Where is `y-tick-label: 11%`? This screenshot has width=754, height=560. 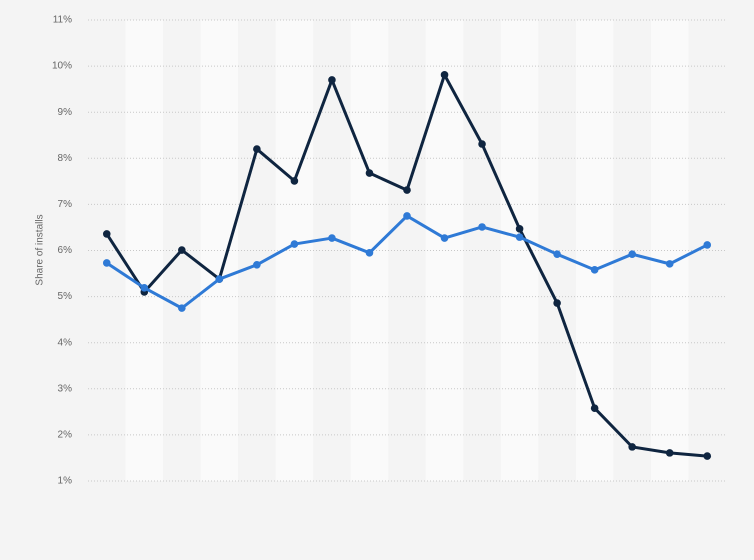 y-tick-label: 11% is located at coordinates (62, 20).